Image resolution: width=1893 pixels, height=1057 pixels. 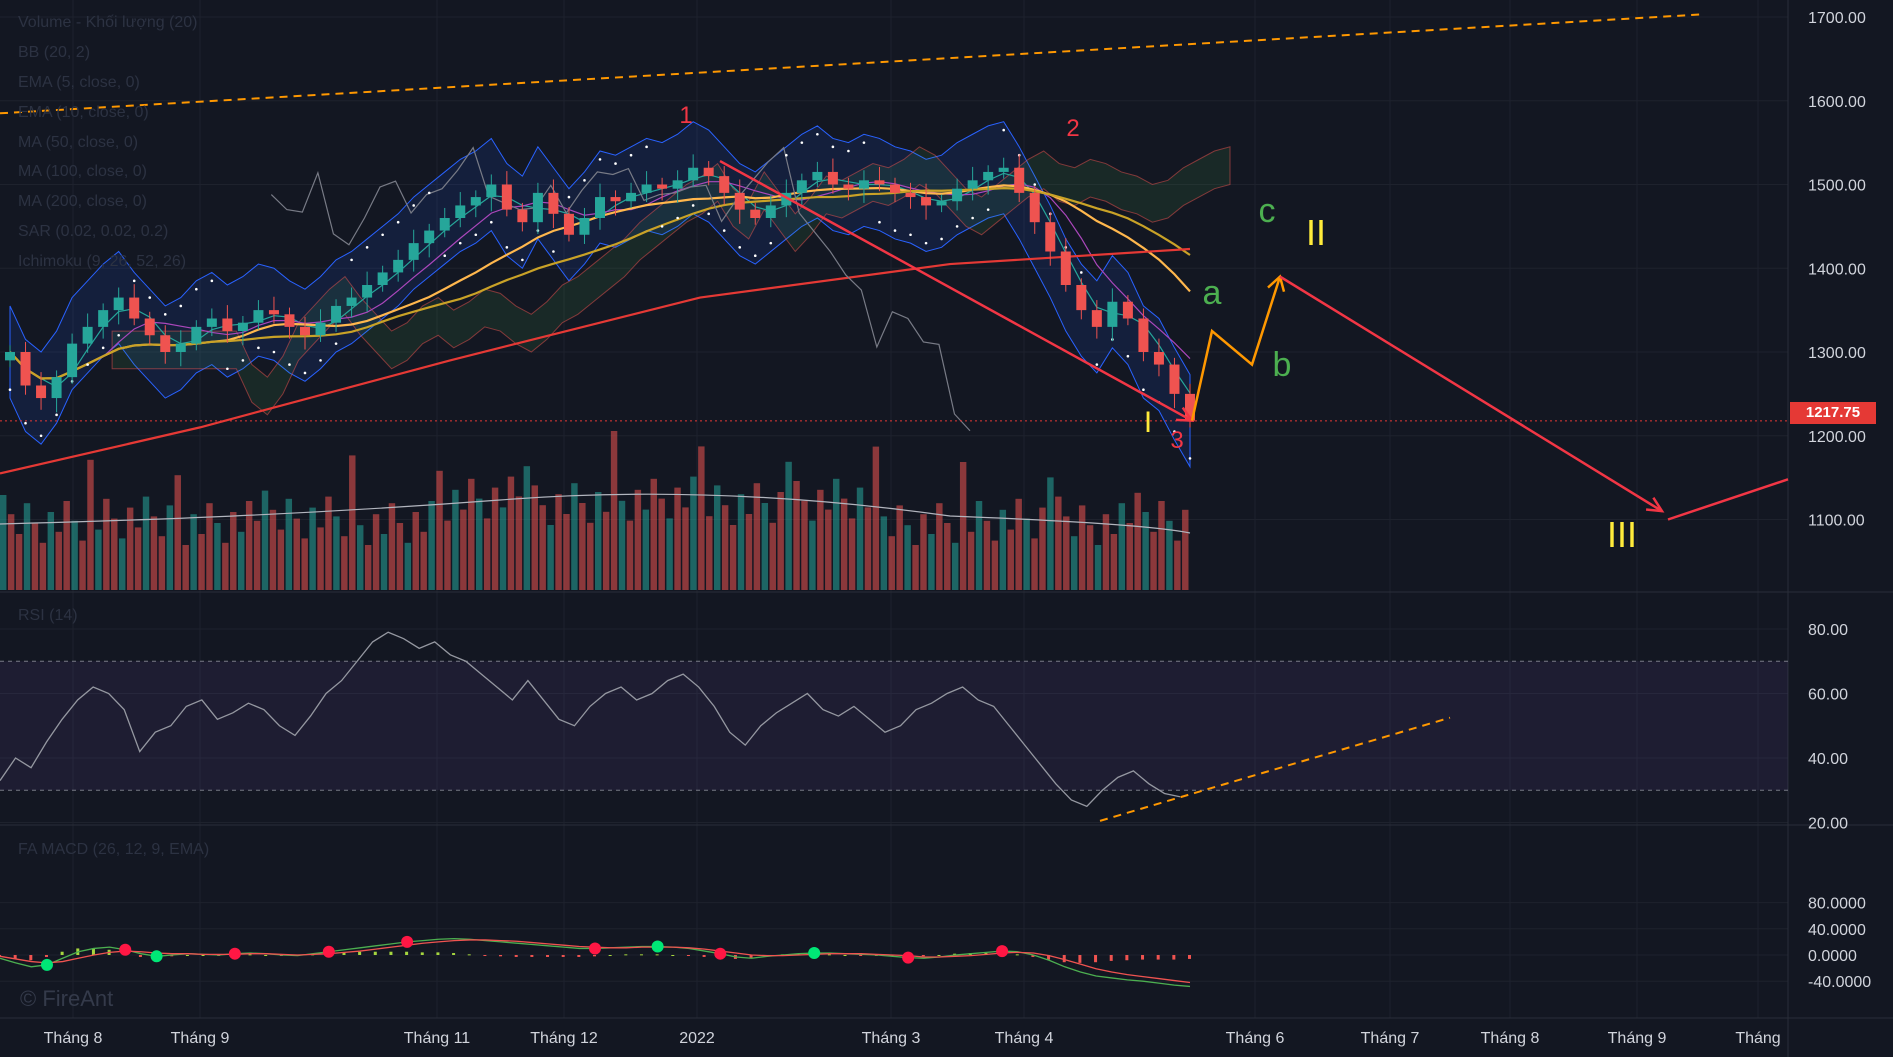 I want to click on rsi-tick-label: 20.00, so click(x=1828, y=824).